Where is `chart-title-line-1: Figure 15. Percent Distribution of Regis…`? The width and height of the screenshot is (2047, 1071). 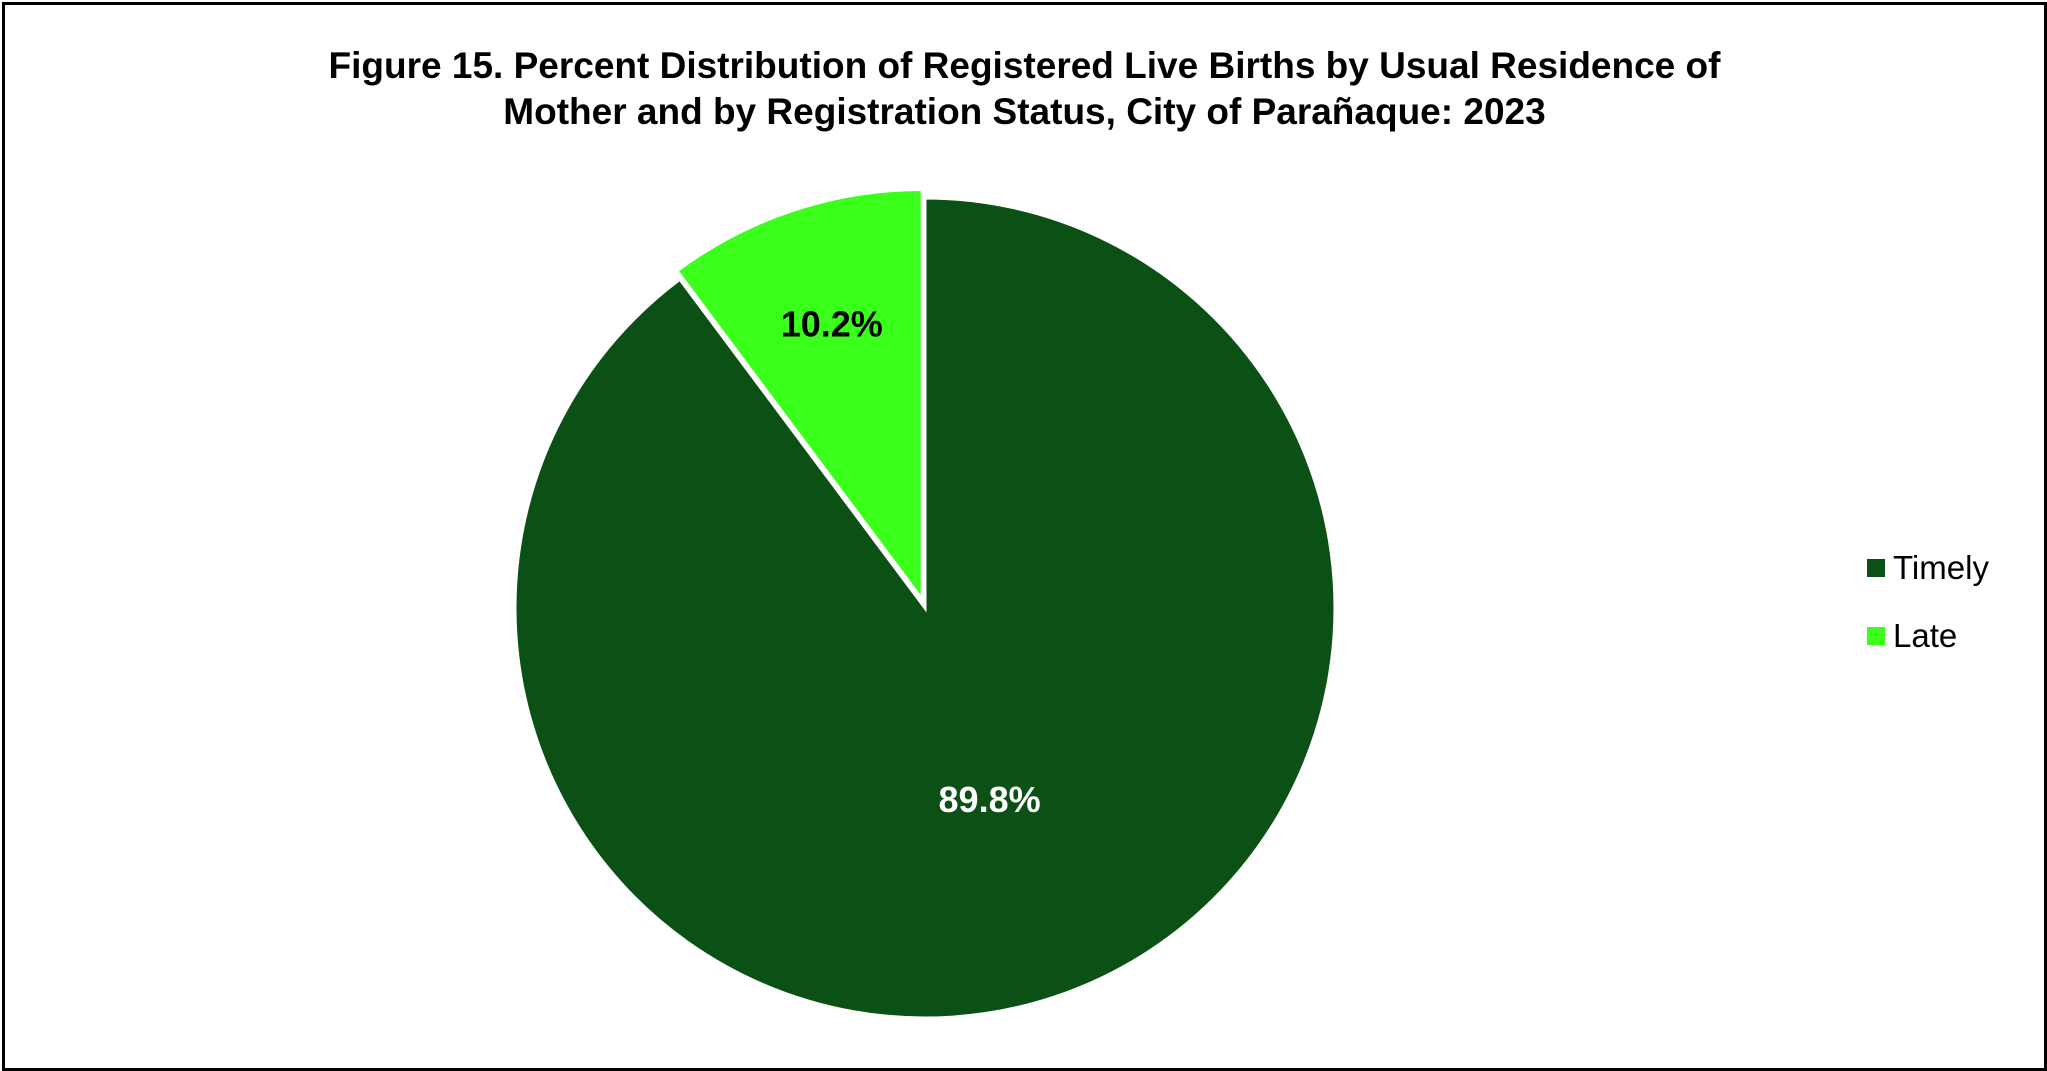
chart-title-line-1: Figure 15. Percent Distribution of Regis… is located at coordinates (1024, 65).